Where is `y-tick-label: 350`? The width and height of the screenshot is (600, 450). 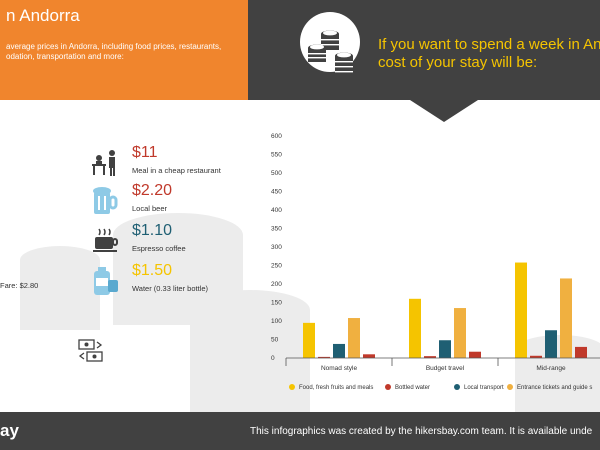 y-tick-label: 350 is located at coordinates (276, 229).